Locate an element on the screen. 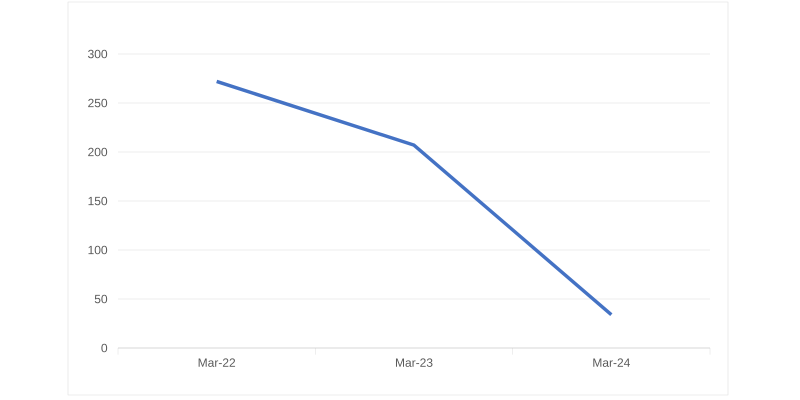 This screenshot has height=400, width=800. y-tick-label: 50 is located at coordinates (101, 299).